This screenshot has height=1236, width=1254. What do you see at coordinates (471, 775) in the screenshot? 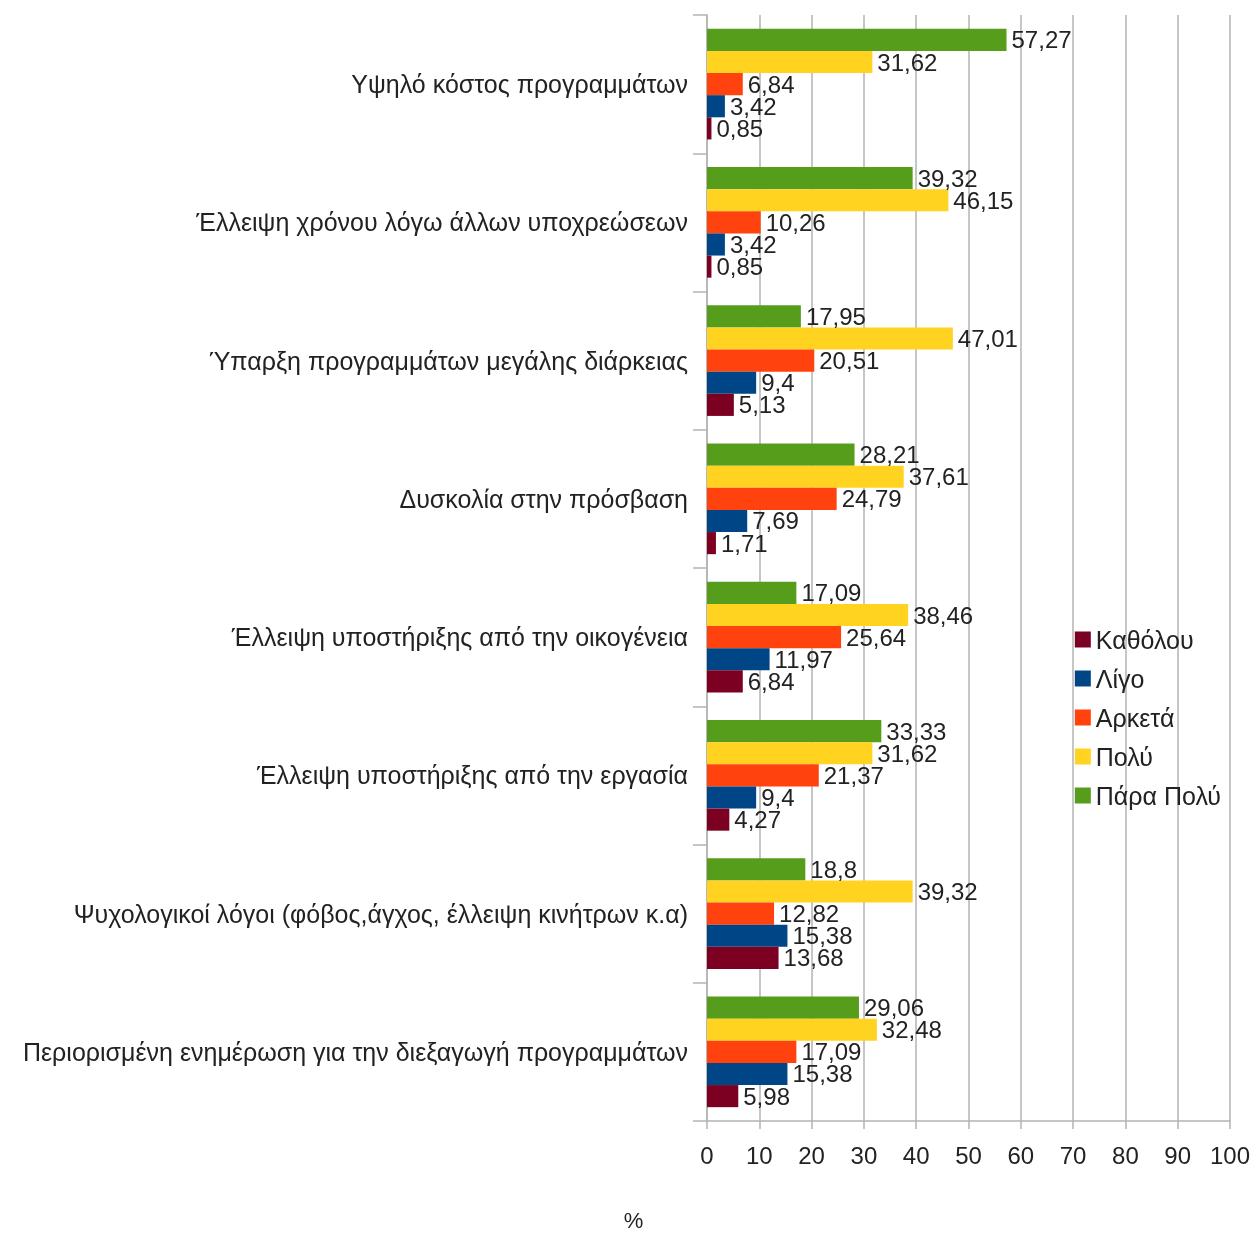
I see `y-tick-label: Έλλειψη υποστήριξης από την εργασία` at bounding box center [471, 775].